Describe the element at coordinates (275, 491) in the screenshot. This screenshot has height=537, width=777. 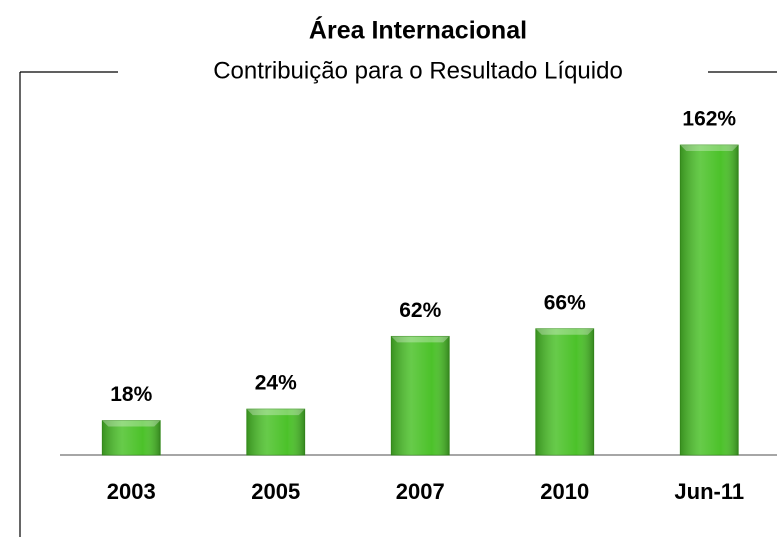
I see `x-tick-label: 2005` at that location.